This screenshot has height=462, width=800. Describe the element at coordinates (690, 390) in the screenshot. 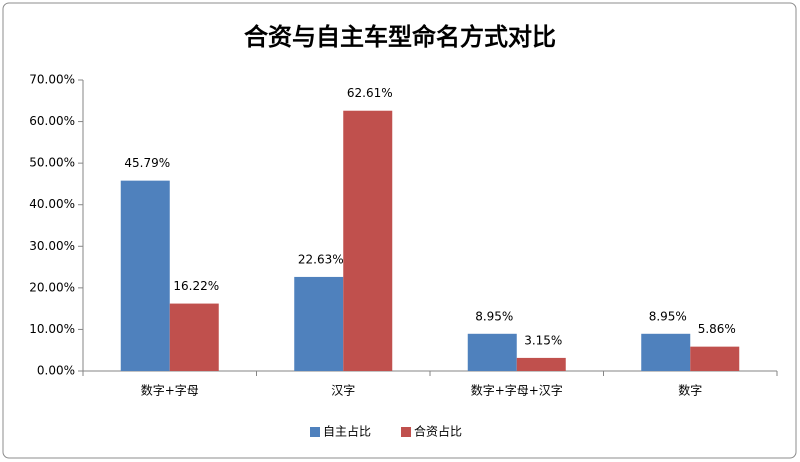

I see `x-tick-label: 数字` at that location.